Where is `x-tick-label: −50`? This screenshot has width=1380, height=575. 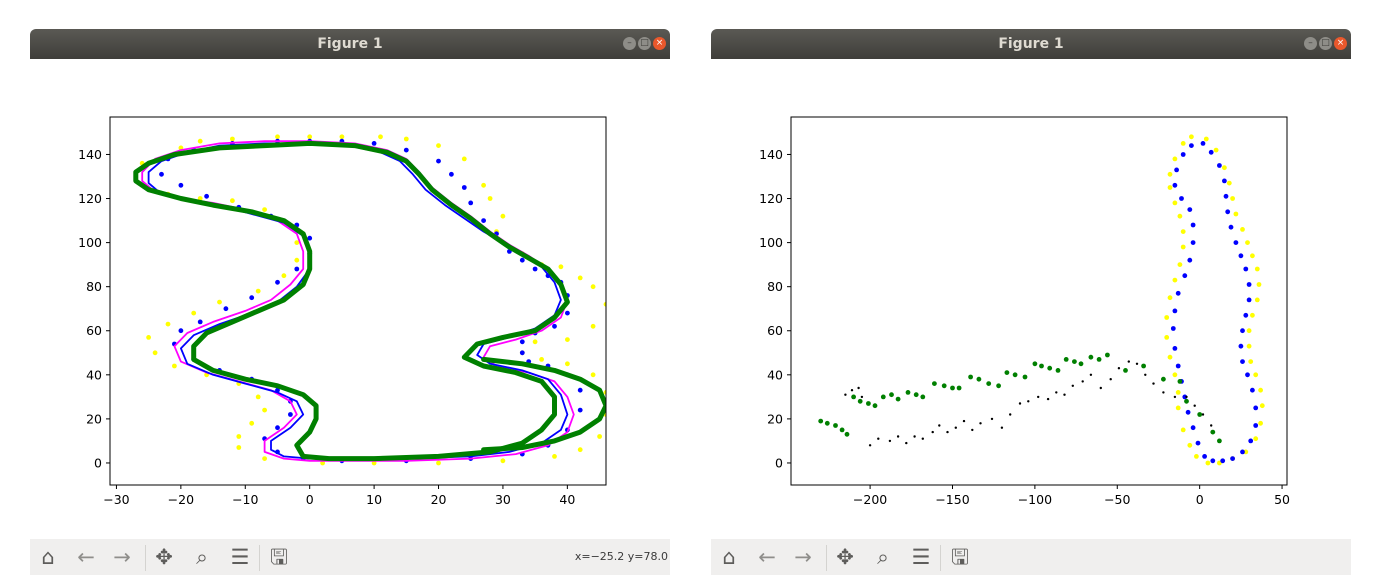
x-tick-label: −50 is located at coordinates (1117, 499).